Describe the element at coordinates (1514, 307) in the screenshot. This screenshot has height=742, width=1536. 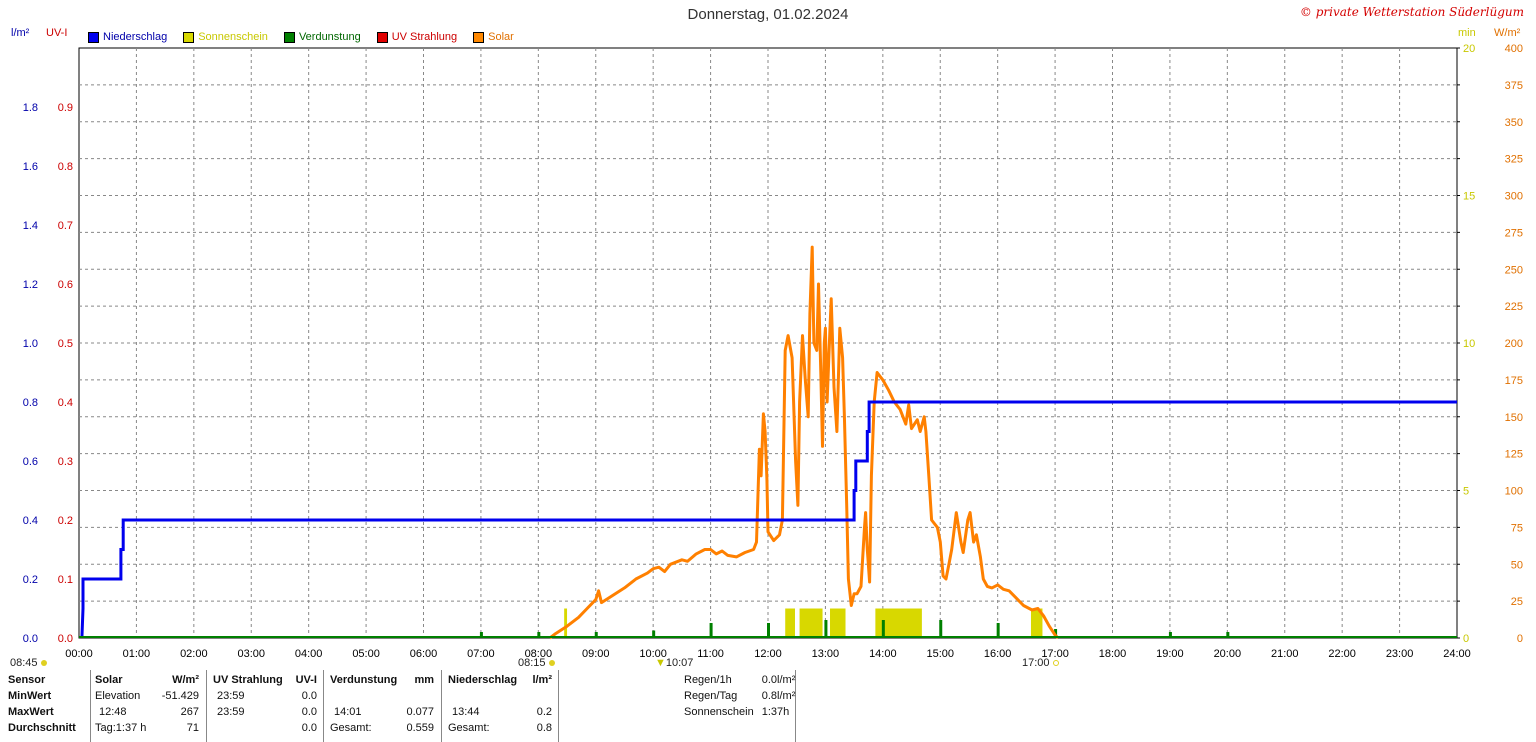
I see `solar-tick-label: 225` at that location.